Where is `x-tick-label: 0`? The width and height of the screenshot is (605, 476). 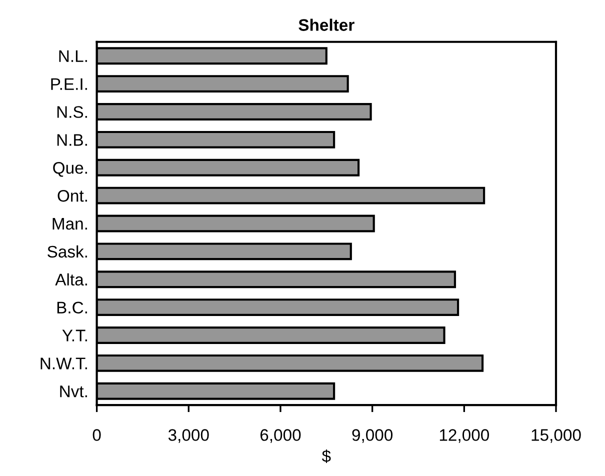
x-tick-label: 0 is located at coordinates (96, 435).